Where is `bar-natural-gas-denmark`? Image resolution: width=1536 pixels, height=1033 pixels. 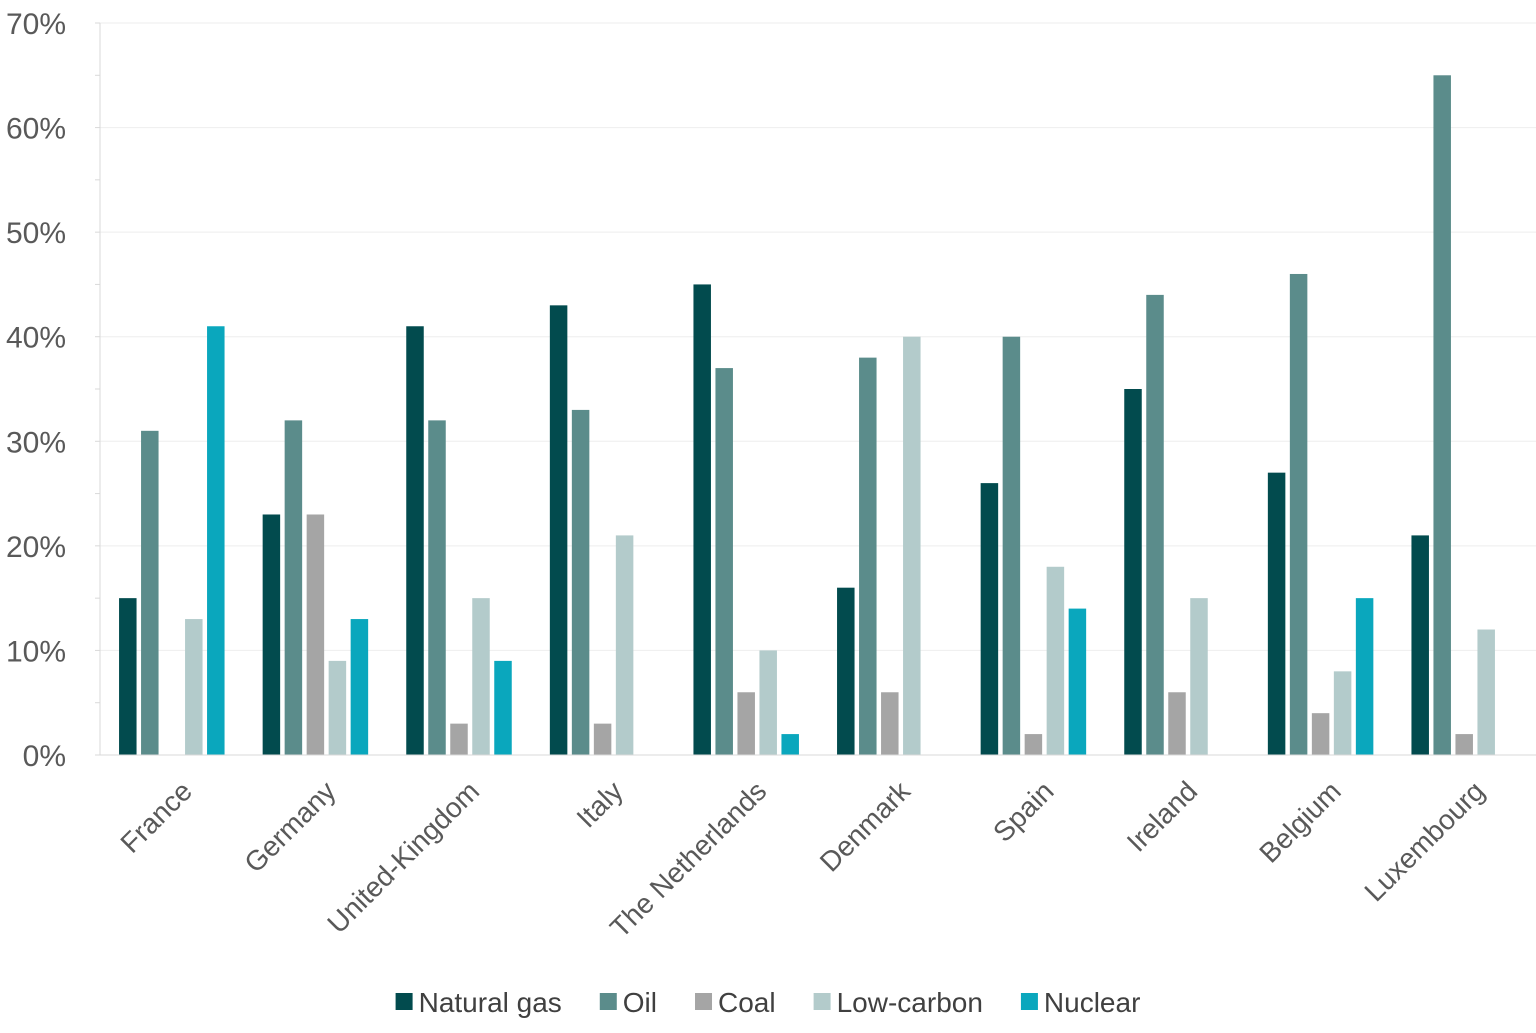
bar-natural-gas-denmark is located at coordinates (846, 671).